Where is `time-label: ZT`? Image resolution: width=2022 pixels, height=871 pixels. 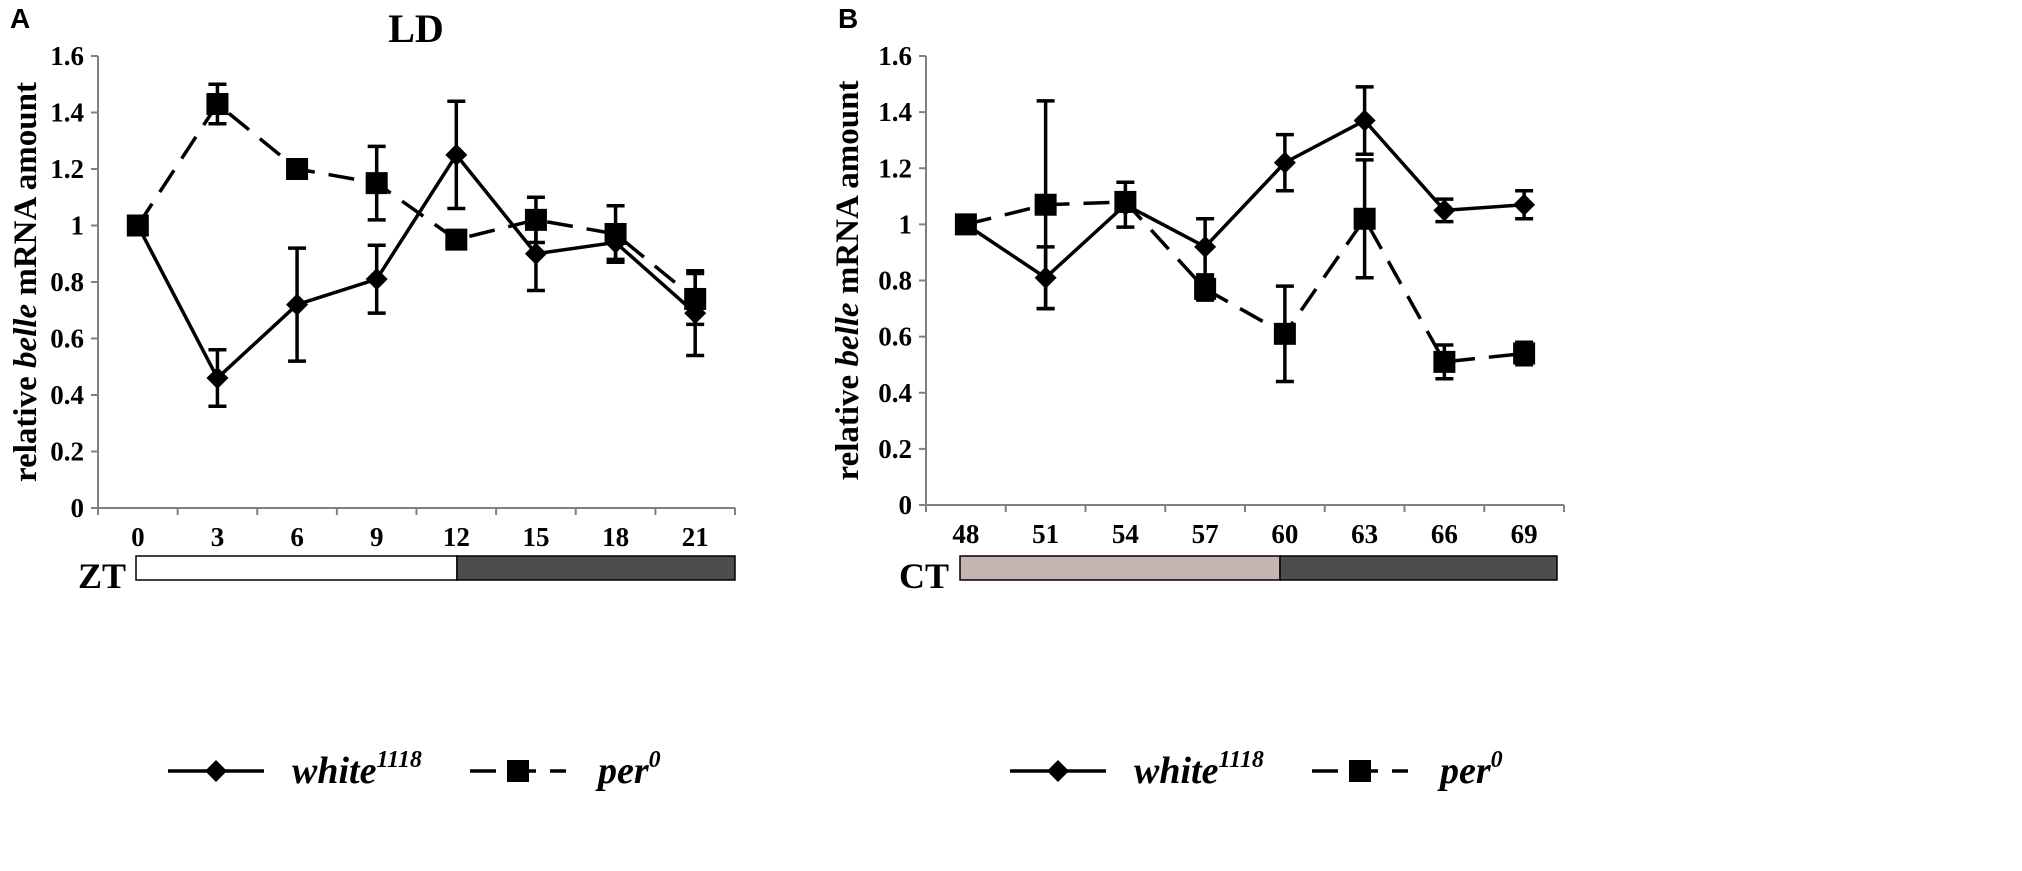
time-label: ZT is located at coordinates (102, 576).